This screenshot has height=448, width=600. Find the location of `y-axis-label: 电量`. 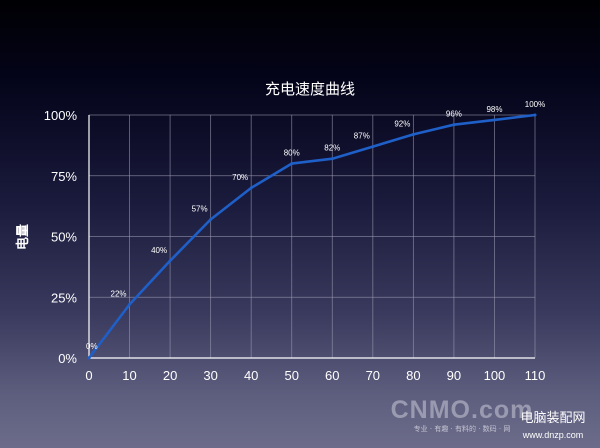

y-axis-label: 电量 is located at coordinates (23, 237).